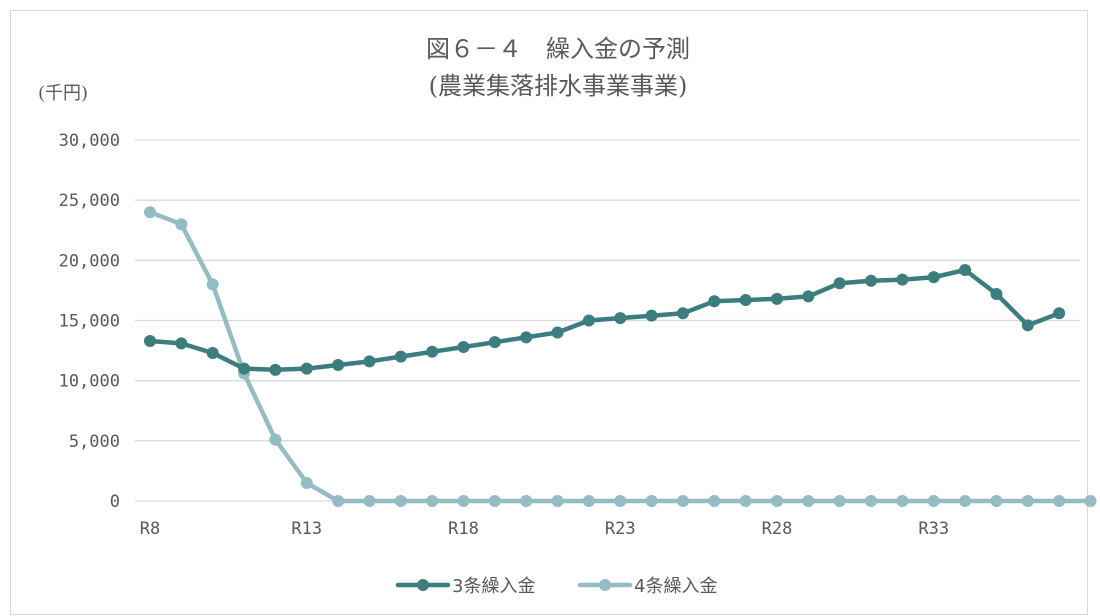  What do you see at coordinates (558, 86) in the screenshot?
I see `chart-subtitle: (農業集落排水事業事業)` at bounding box center [558, 86].